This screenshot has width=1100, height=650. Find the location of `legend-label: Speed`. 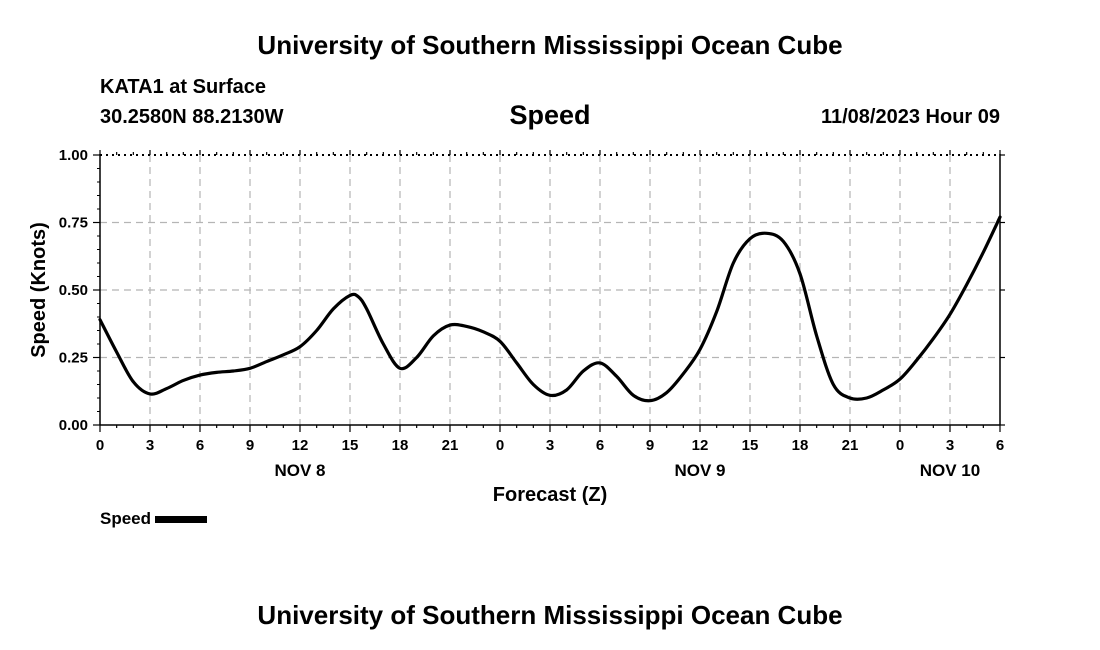

legend-label: Speed is located at coordinates (126, 518).